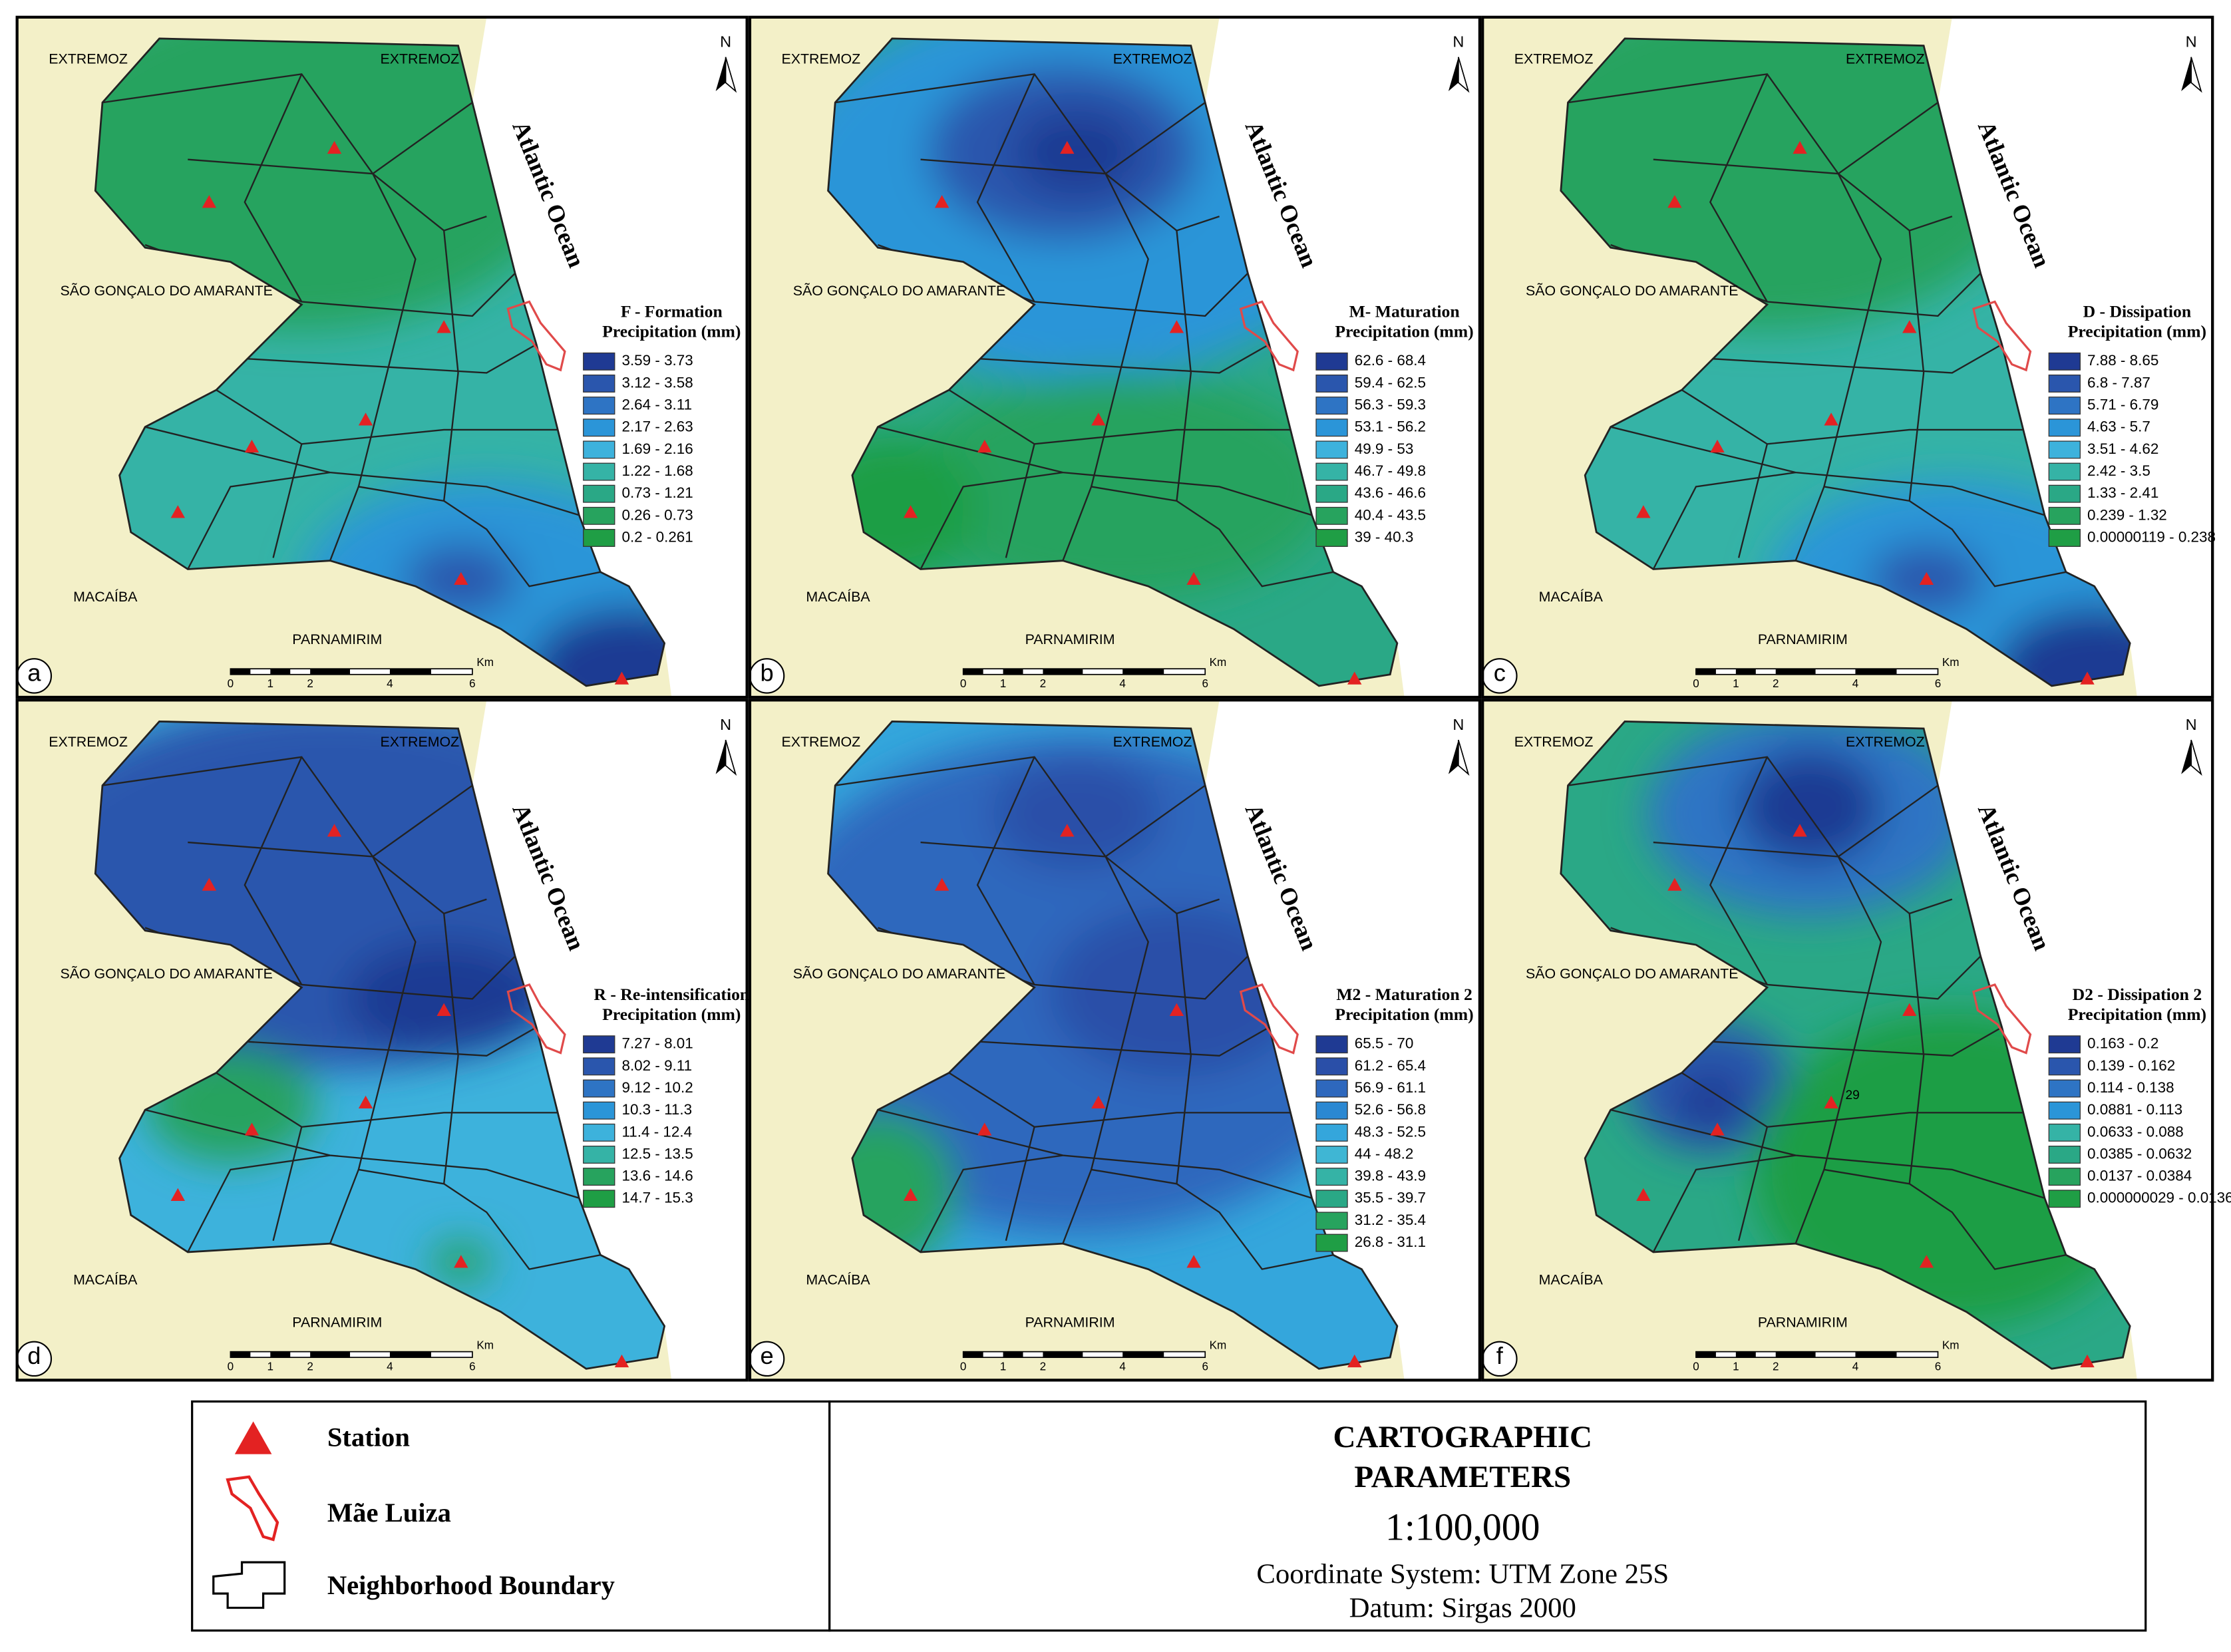 The width and height of the screenshot is (2231, 1652). I want to click on scale-unit: Km, so click(485, 663).